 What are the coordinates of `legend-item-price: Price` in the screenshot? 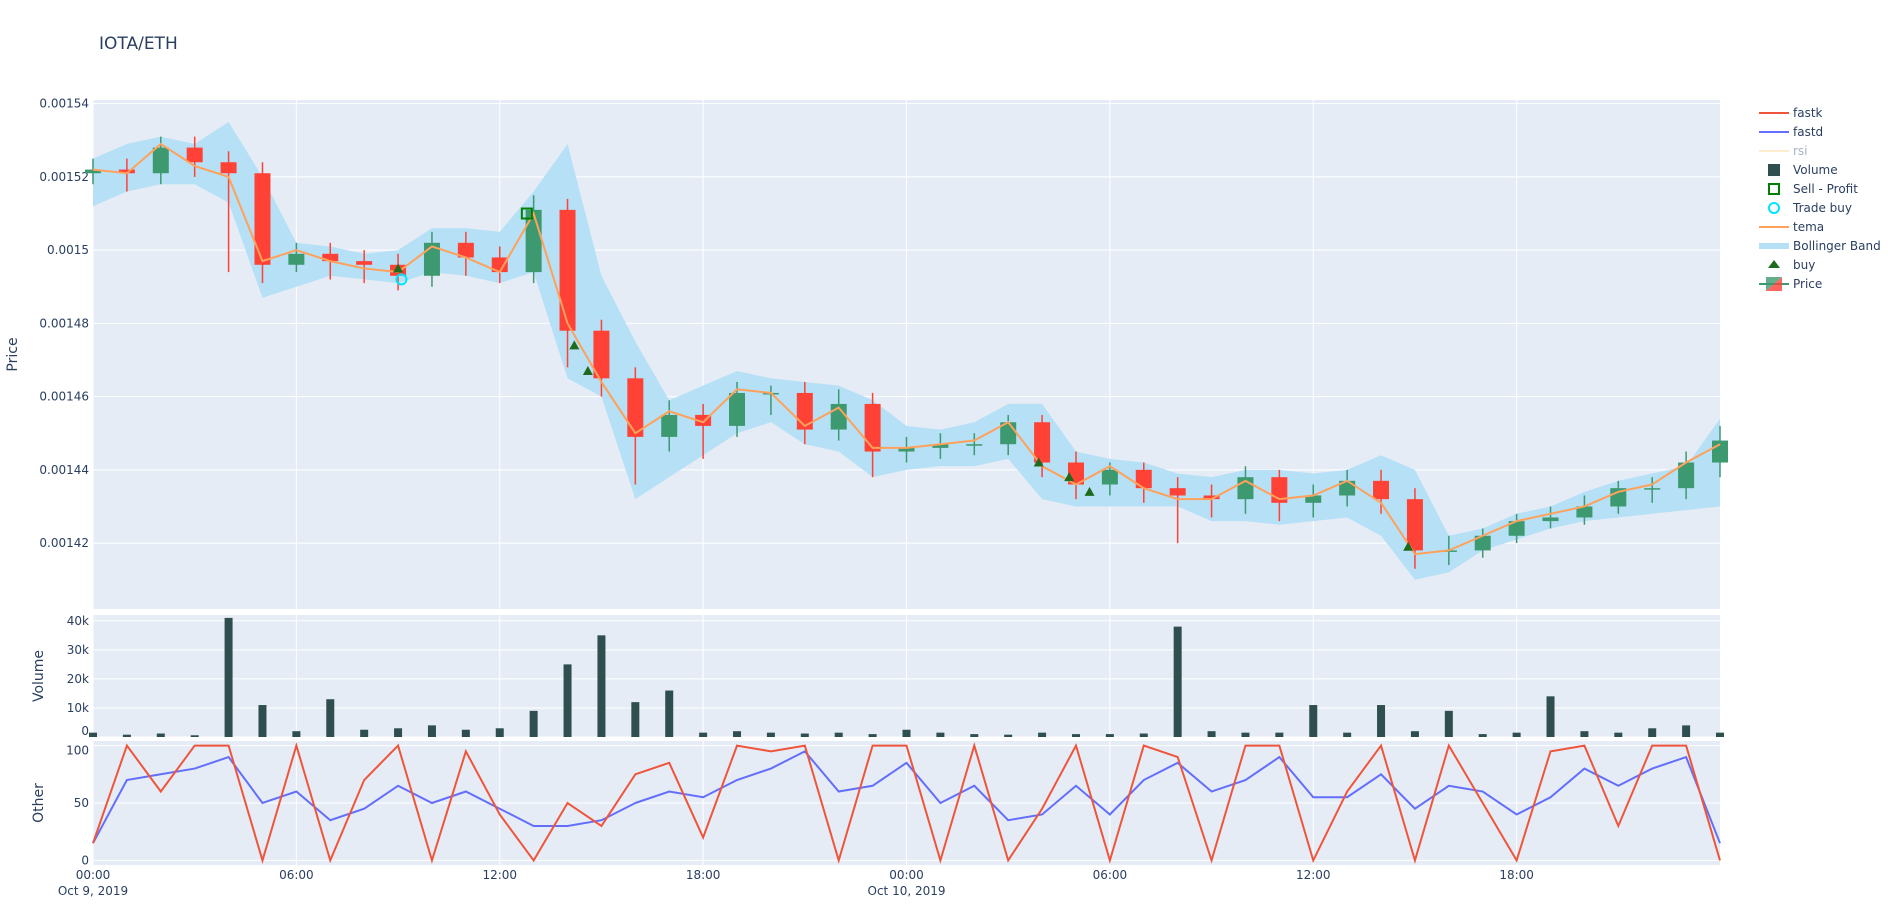 It's located at (1790, 284).